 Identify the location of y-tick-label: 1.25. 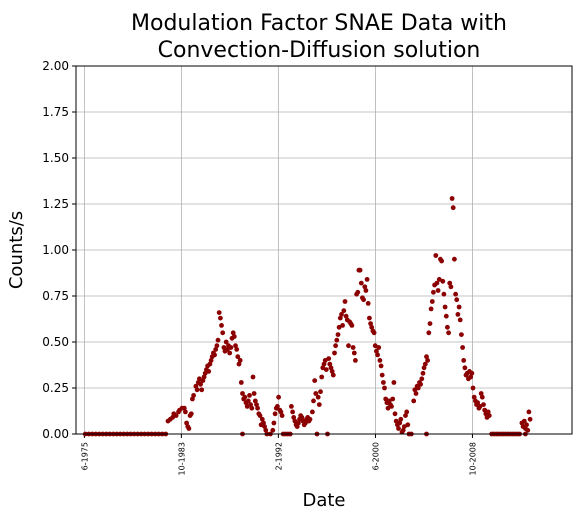
(55, 204).